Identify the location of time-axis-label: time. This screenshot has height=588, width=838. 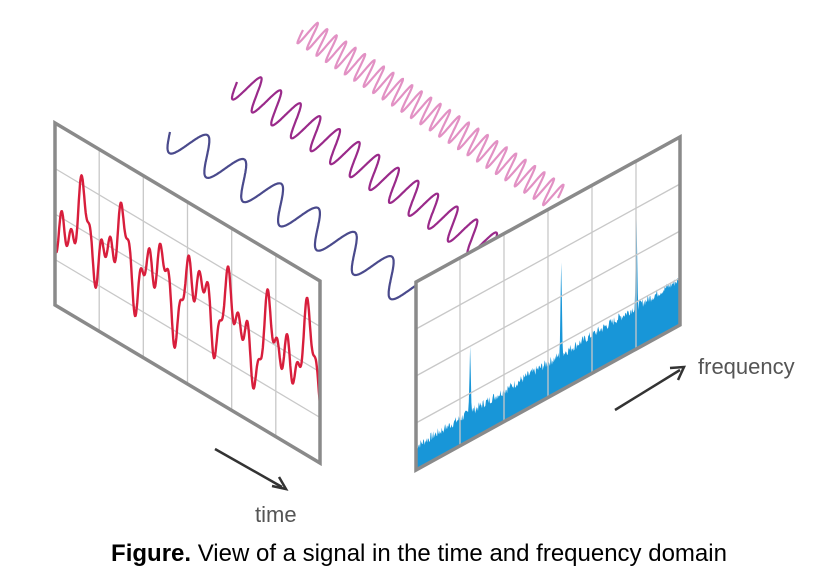
(276, 514).